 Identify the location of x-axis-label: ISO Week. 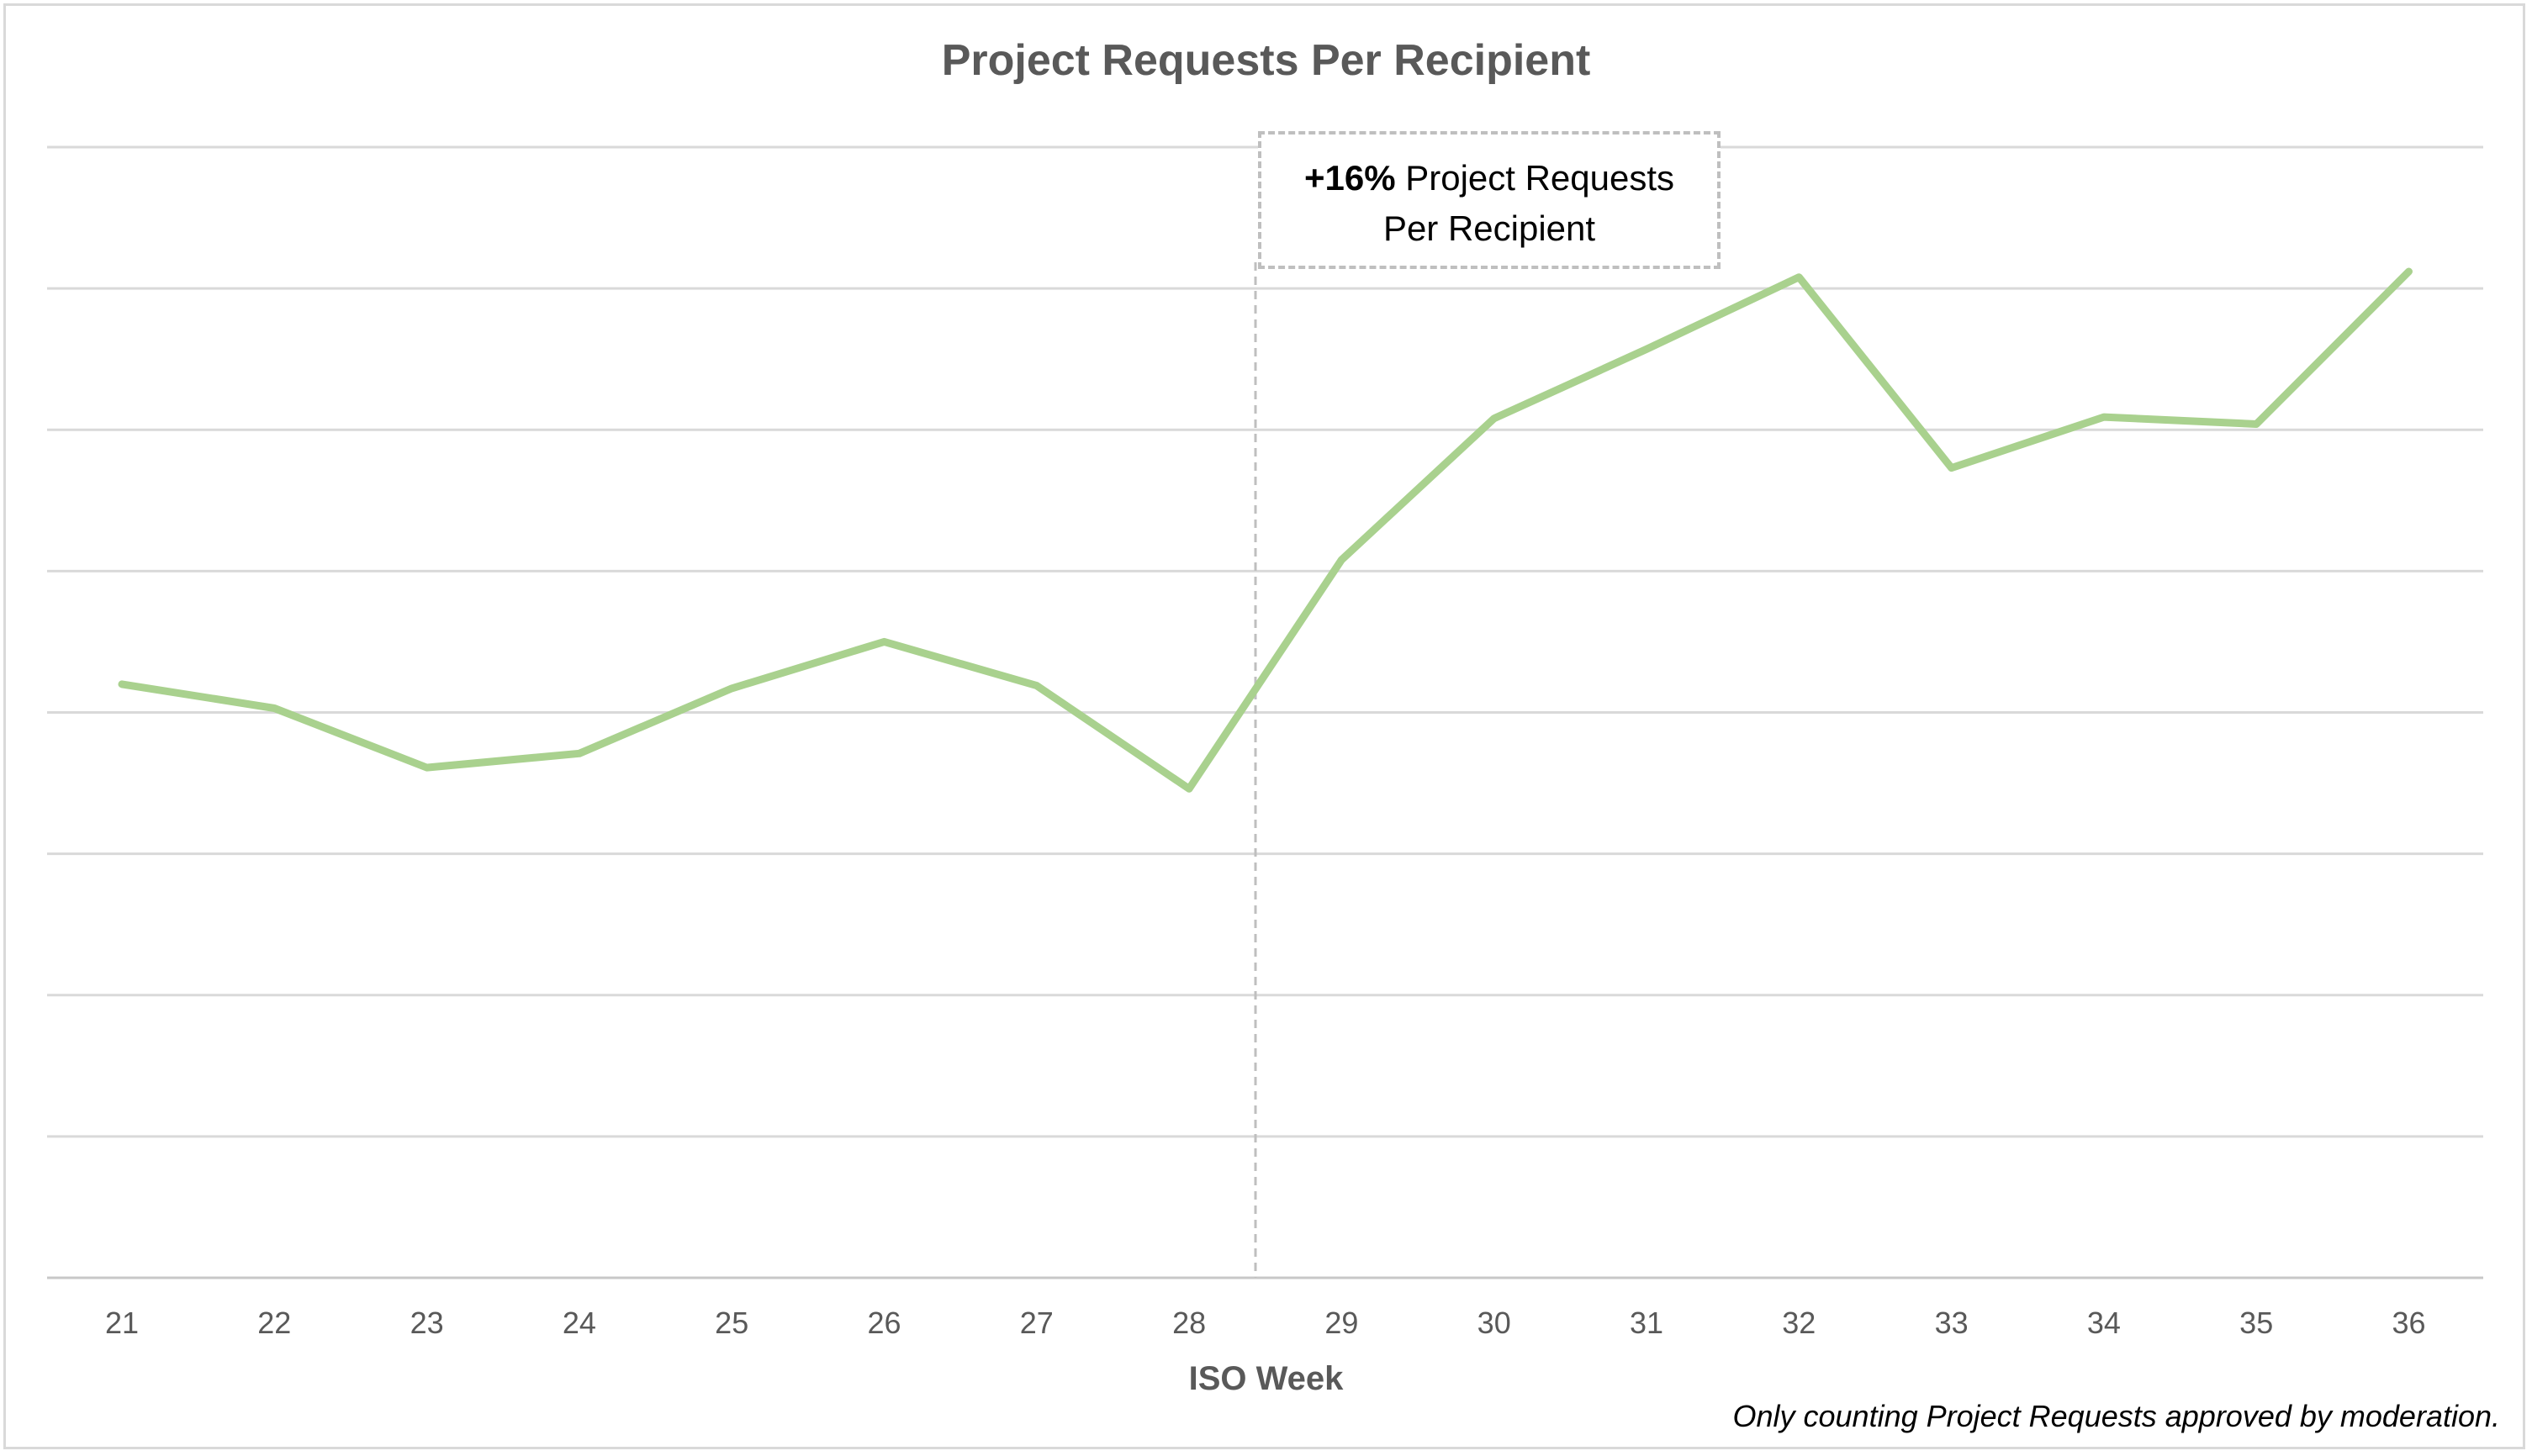
(1266, 1378).